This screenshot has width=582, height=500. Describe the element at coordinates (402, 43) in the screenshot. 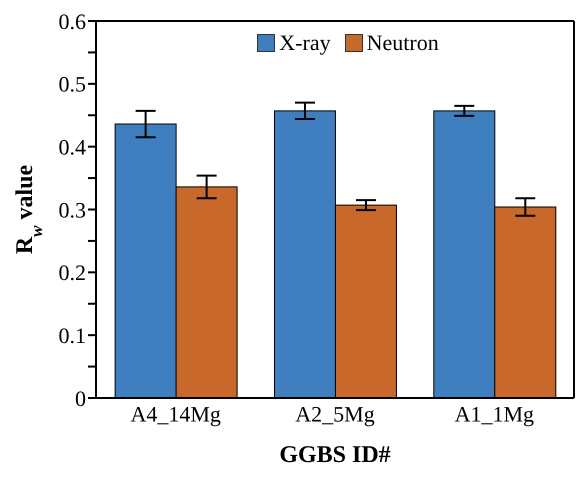

I see `legend-label: Neutron` at that location.